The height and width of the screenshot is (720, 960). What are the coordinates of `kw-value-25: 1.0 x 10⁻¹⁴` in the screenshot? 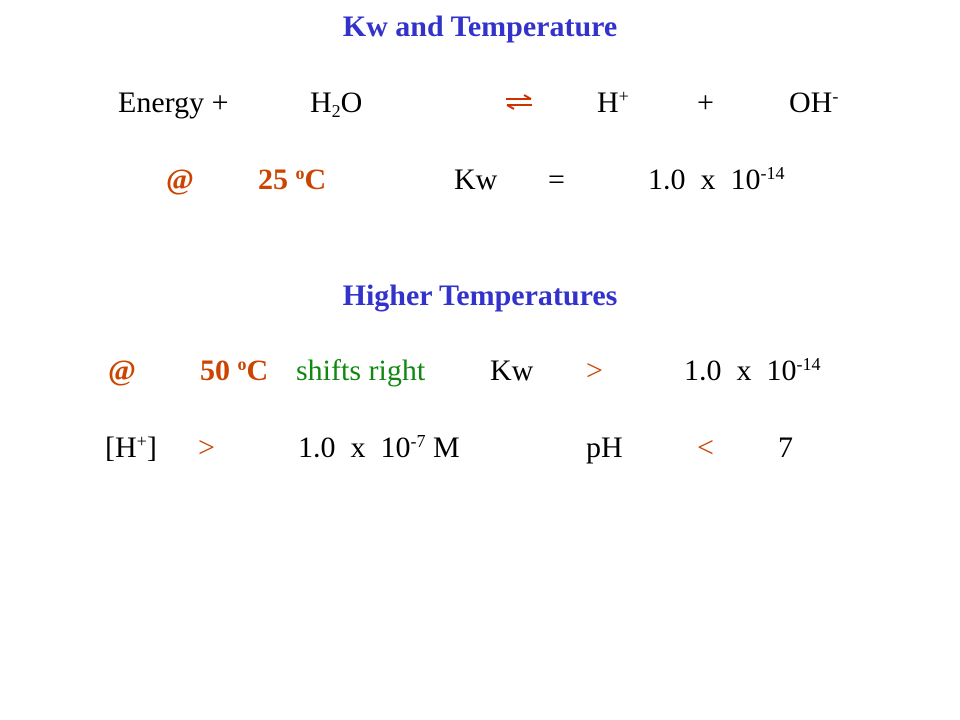 It's located at (716, 180).